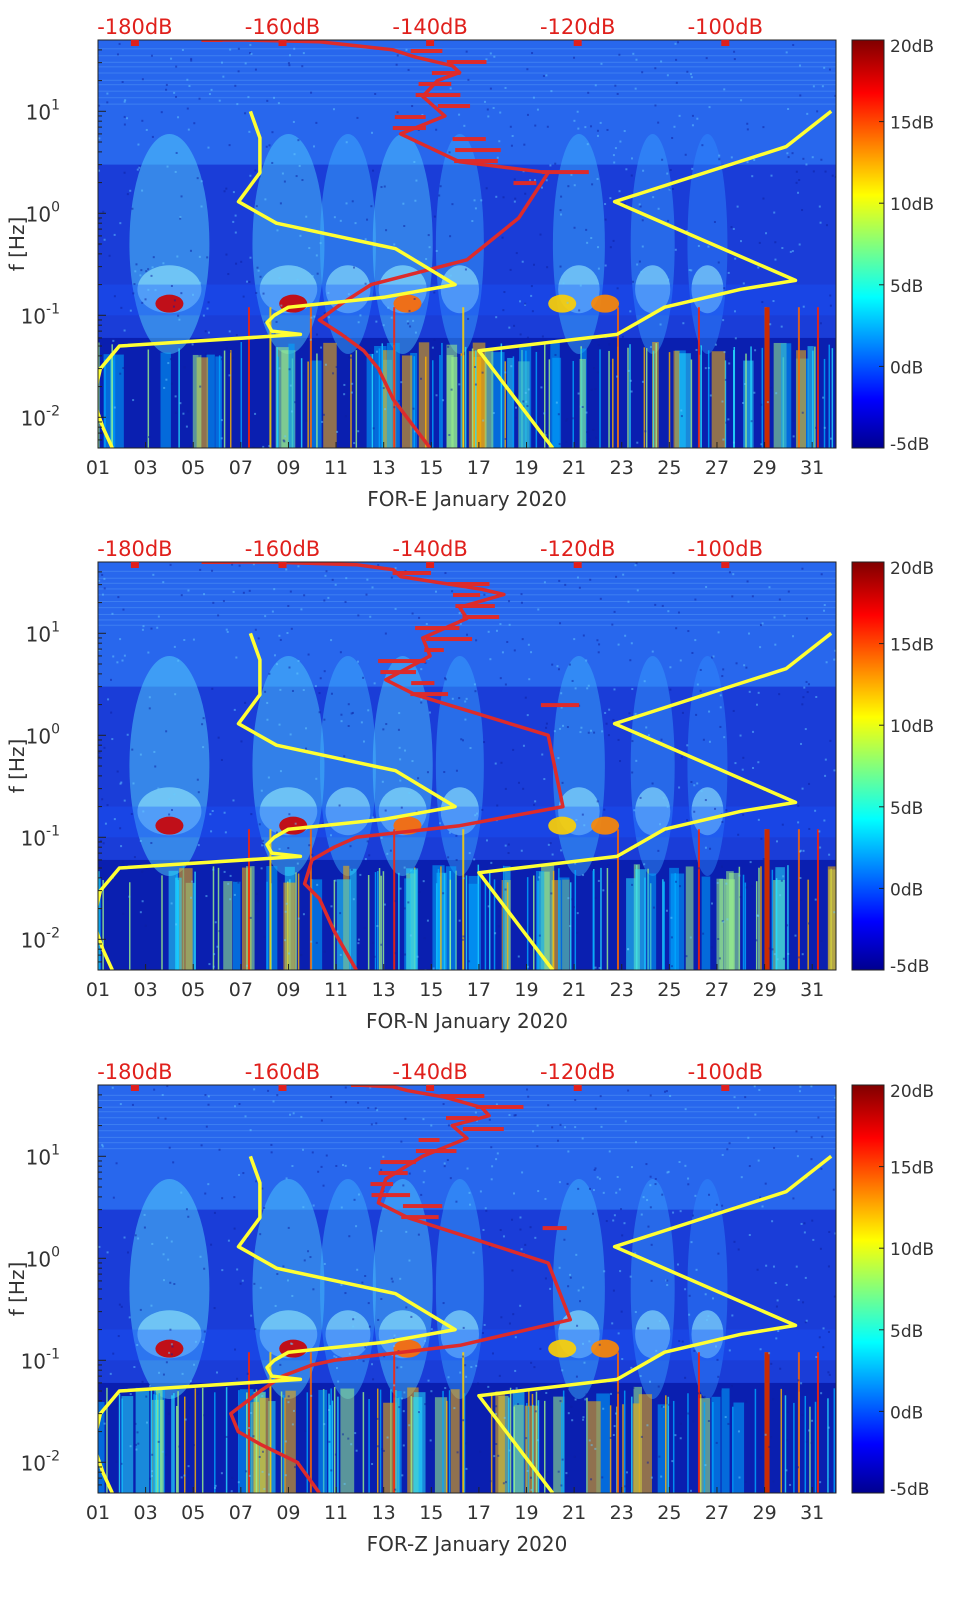 This screenshot has width=962, height=1599. I want to click on heatmap-plume-core, so click(707, 289).